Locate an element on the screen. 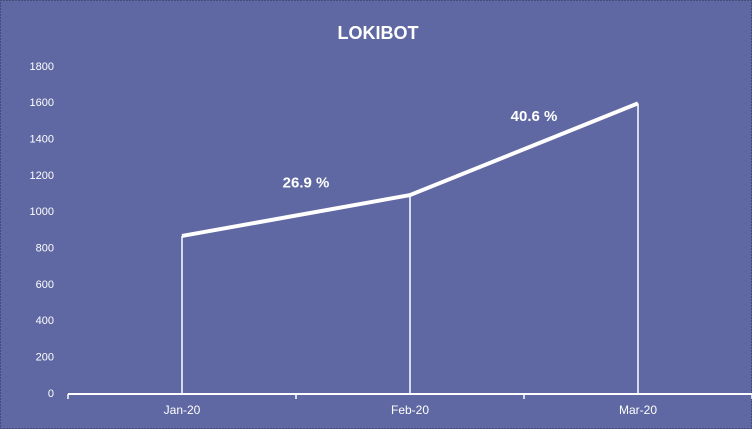  y-tick-label: 1200 is located at coordinates (42, 176).